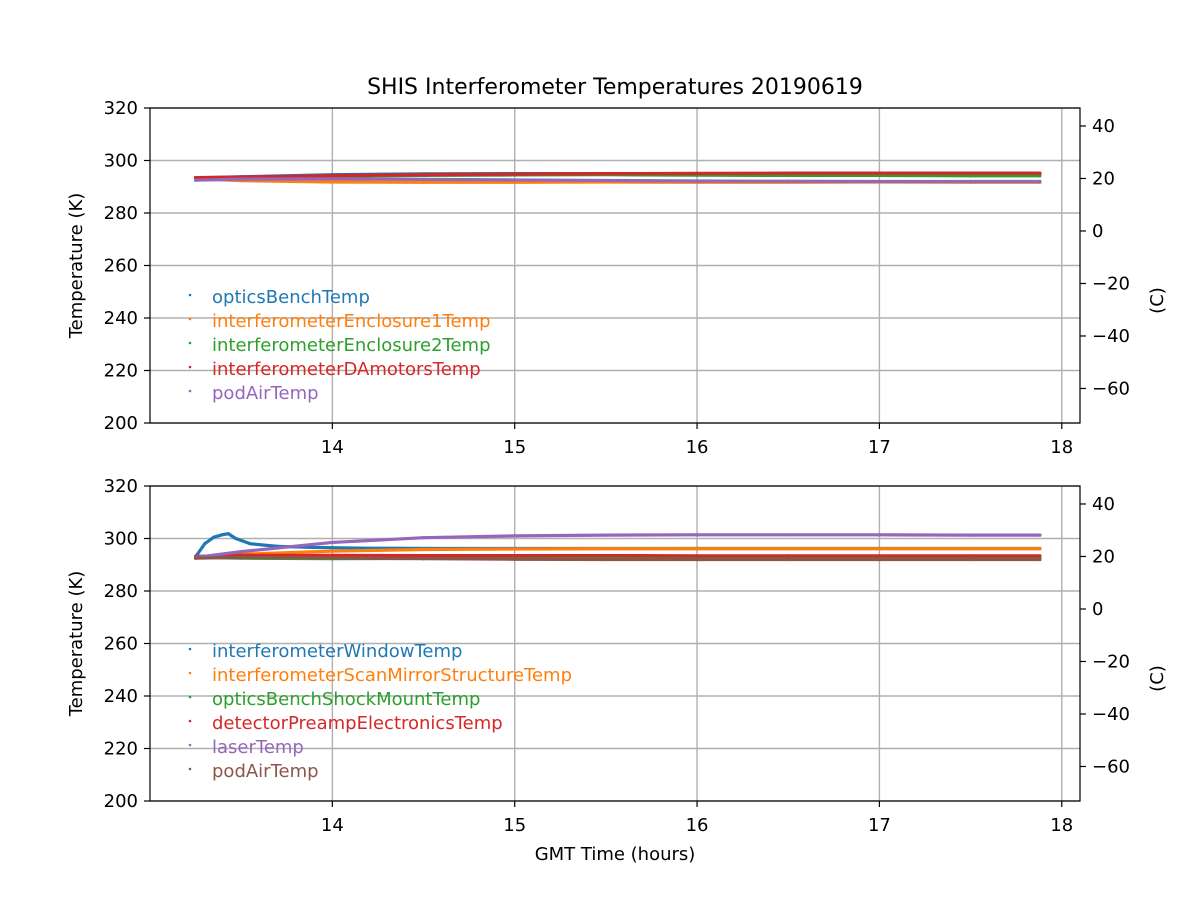 This screenshot has width=1200, height=900. What do you see at coordinates (514, 825) in the screenshot?
I see `x-tick-label: 15` at bounding box center [514, 825].